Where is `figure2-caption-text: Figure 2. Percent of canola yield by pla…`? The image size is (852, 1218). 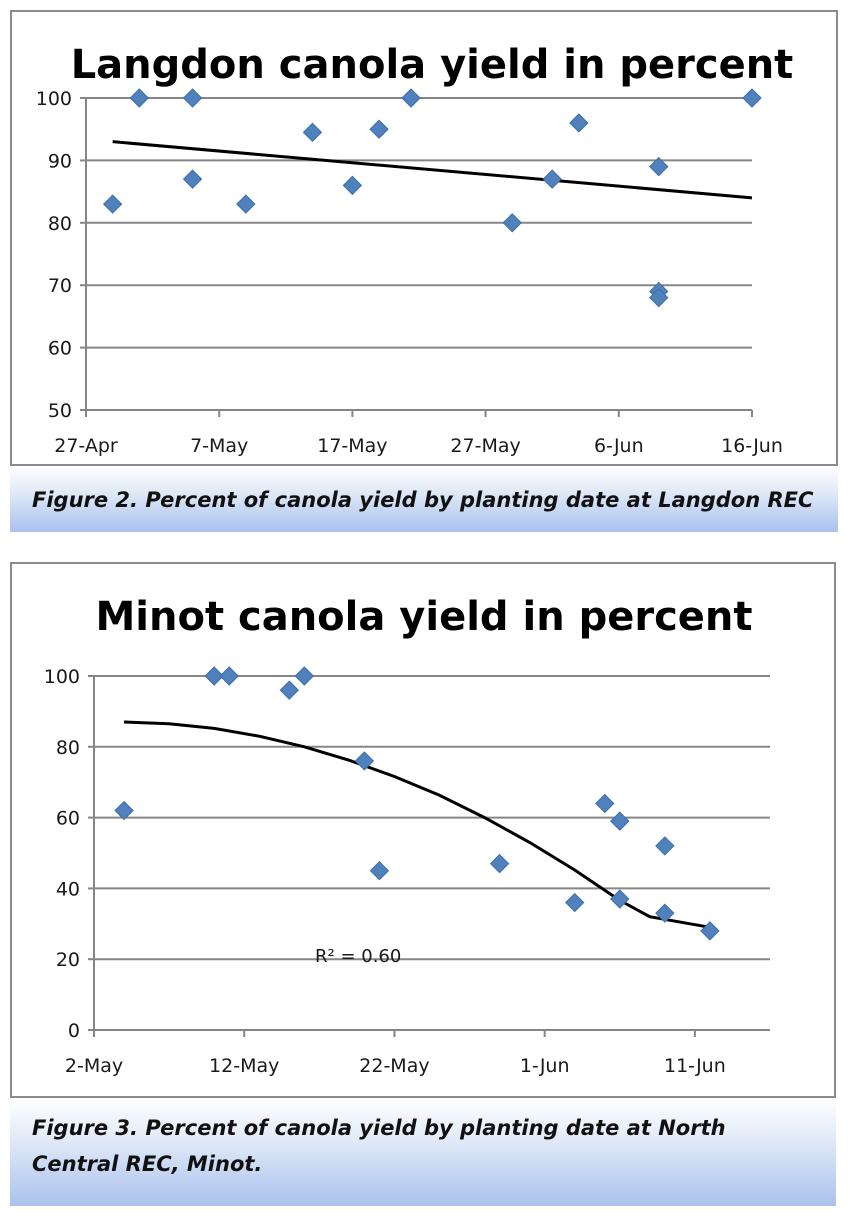 figure2-caption-text: Figure 2. Percent of canola yield by pla… is located at coordinates (423, 500).